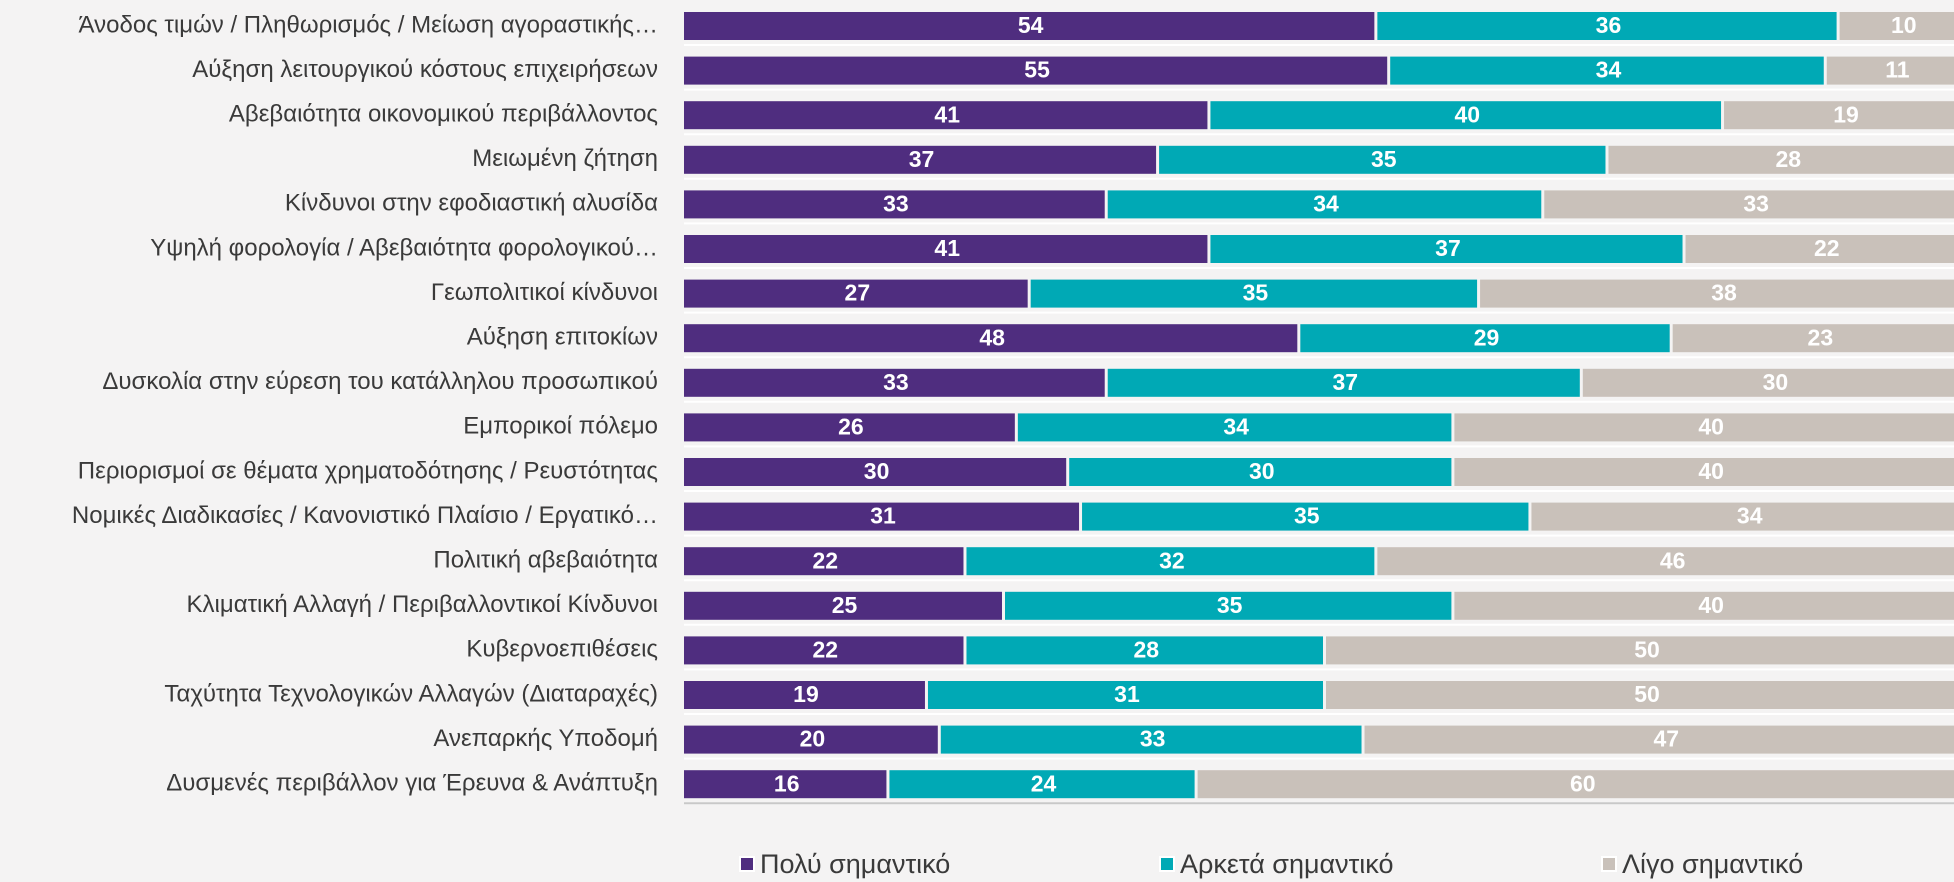 Image resolution: width=1954 pixels, height=882 pixels. What do you see at coordinates (443, 114) in the screenshot?
I see `category-label: Αβεβαιότητα οικονομικού περιβάλλοντος` at bounding box center [443, 114].